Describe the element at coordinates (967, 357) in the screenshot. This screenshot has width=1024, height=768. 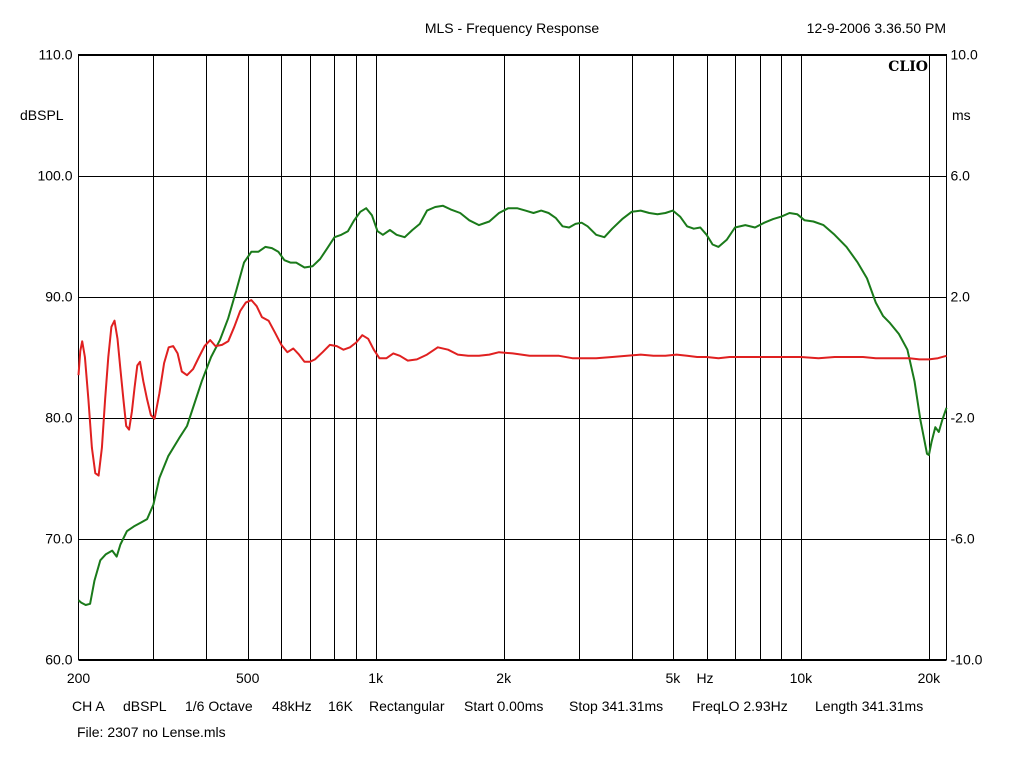
I see `right-axis-ticks: 10.0 6.0 2.0 -2.0 -6.0 -10.0` at that location.